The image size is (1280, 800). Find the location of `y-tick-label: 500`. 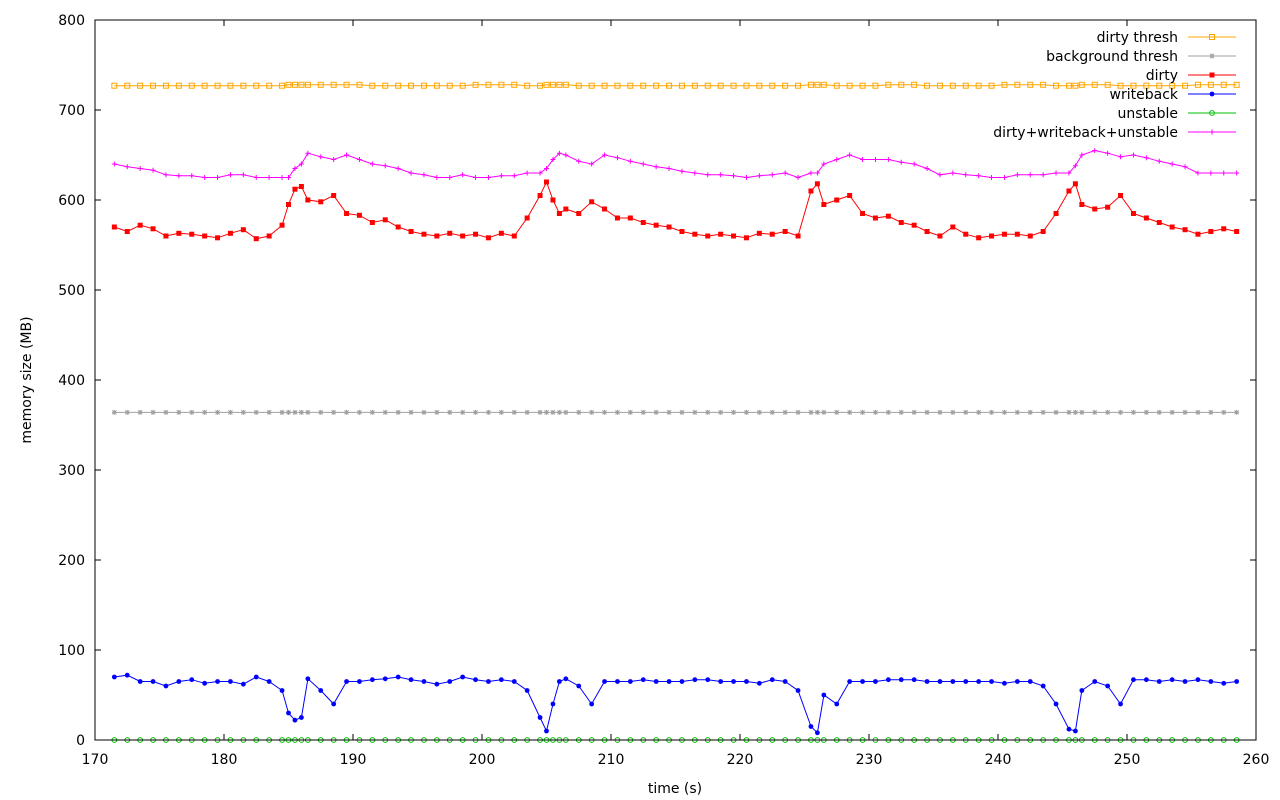

y-tick-label: 500 is located at coordinates (71, 291).